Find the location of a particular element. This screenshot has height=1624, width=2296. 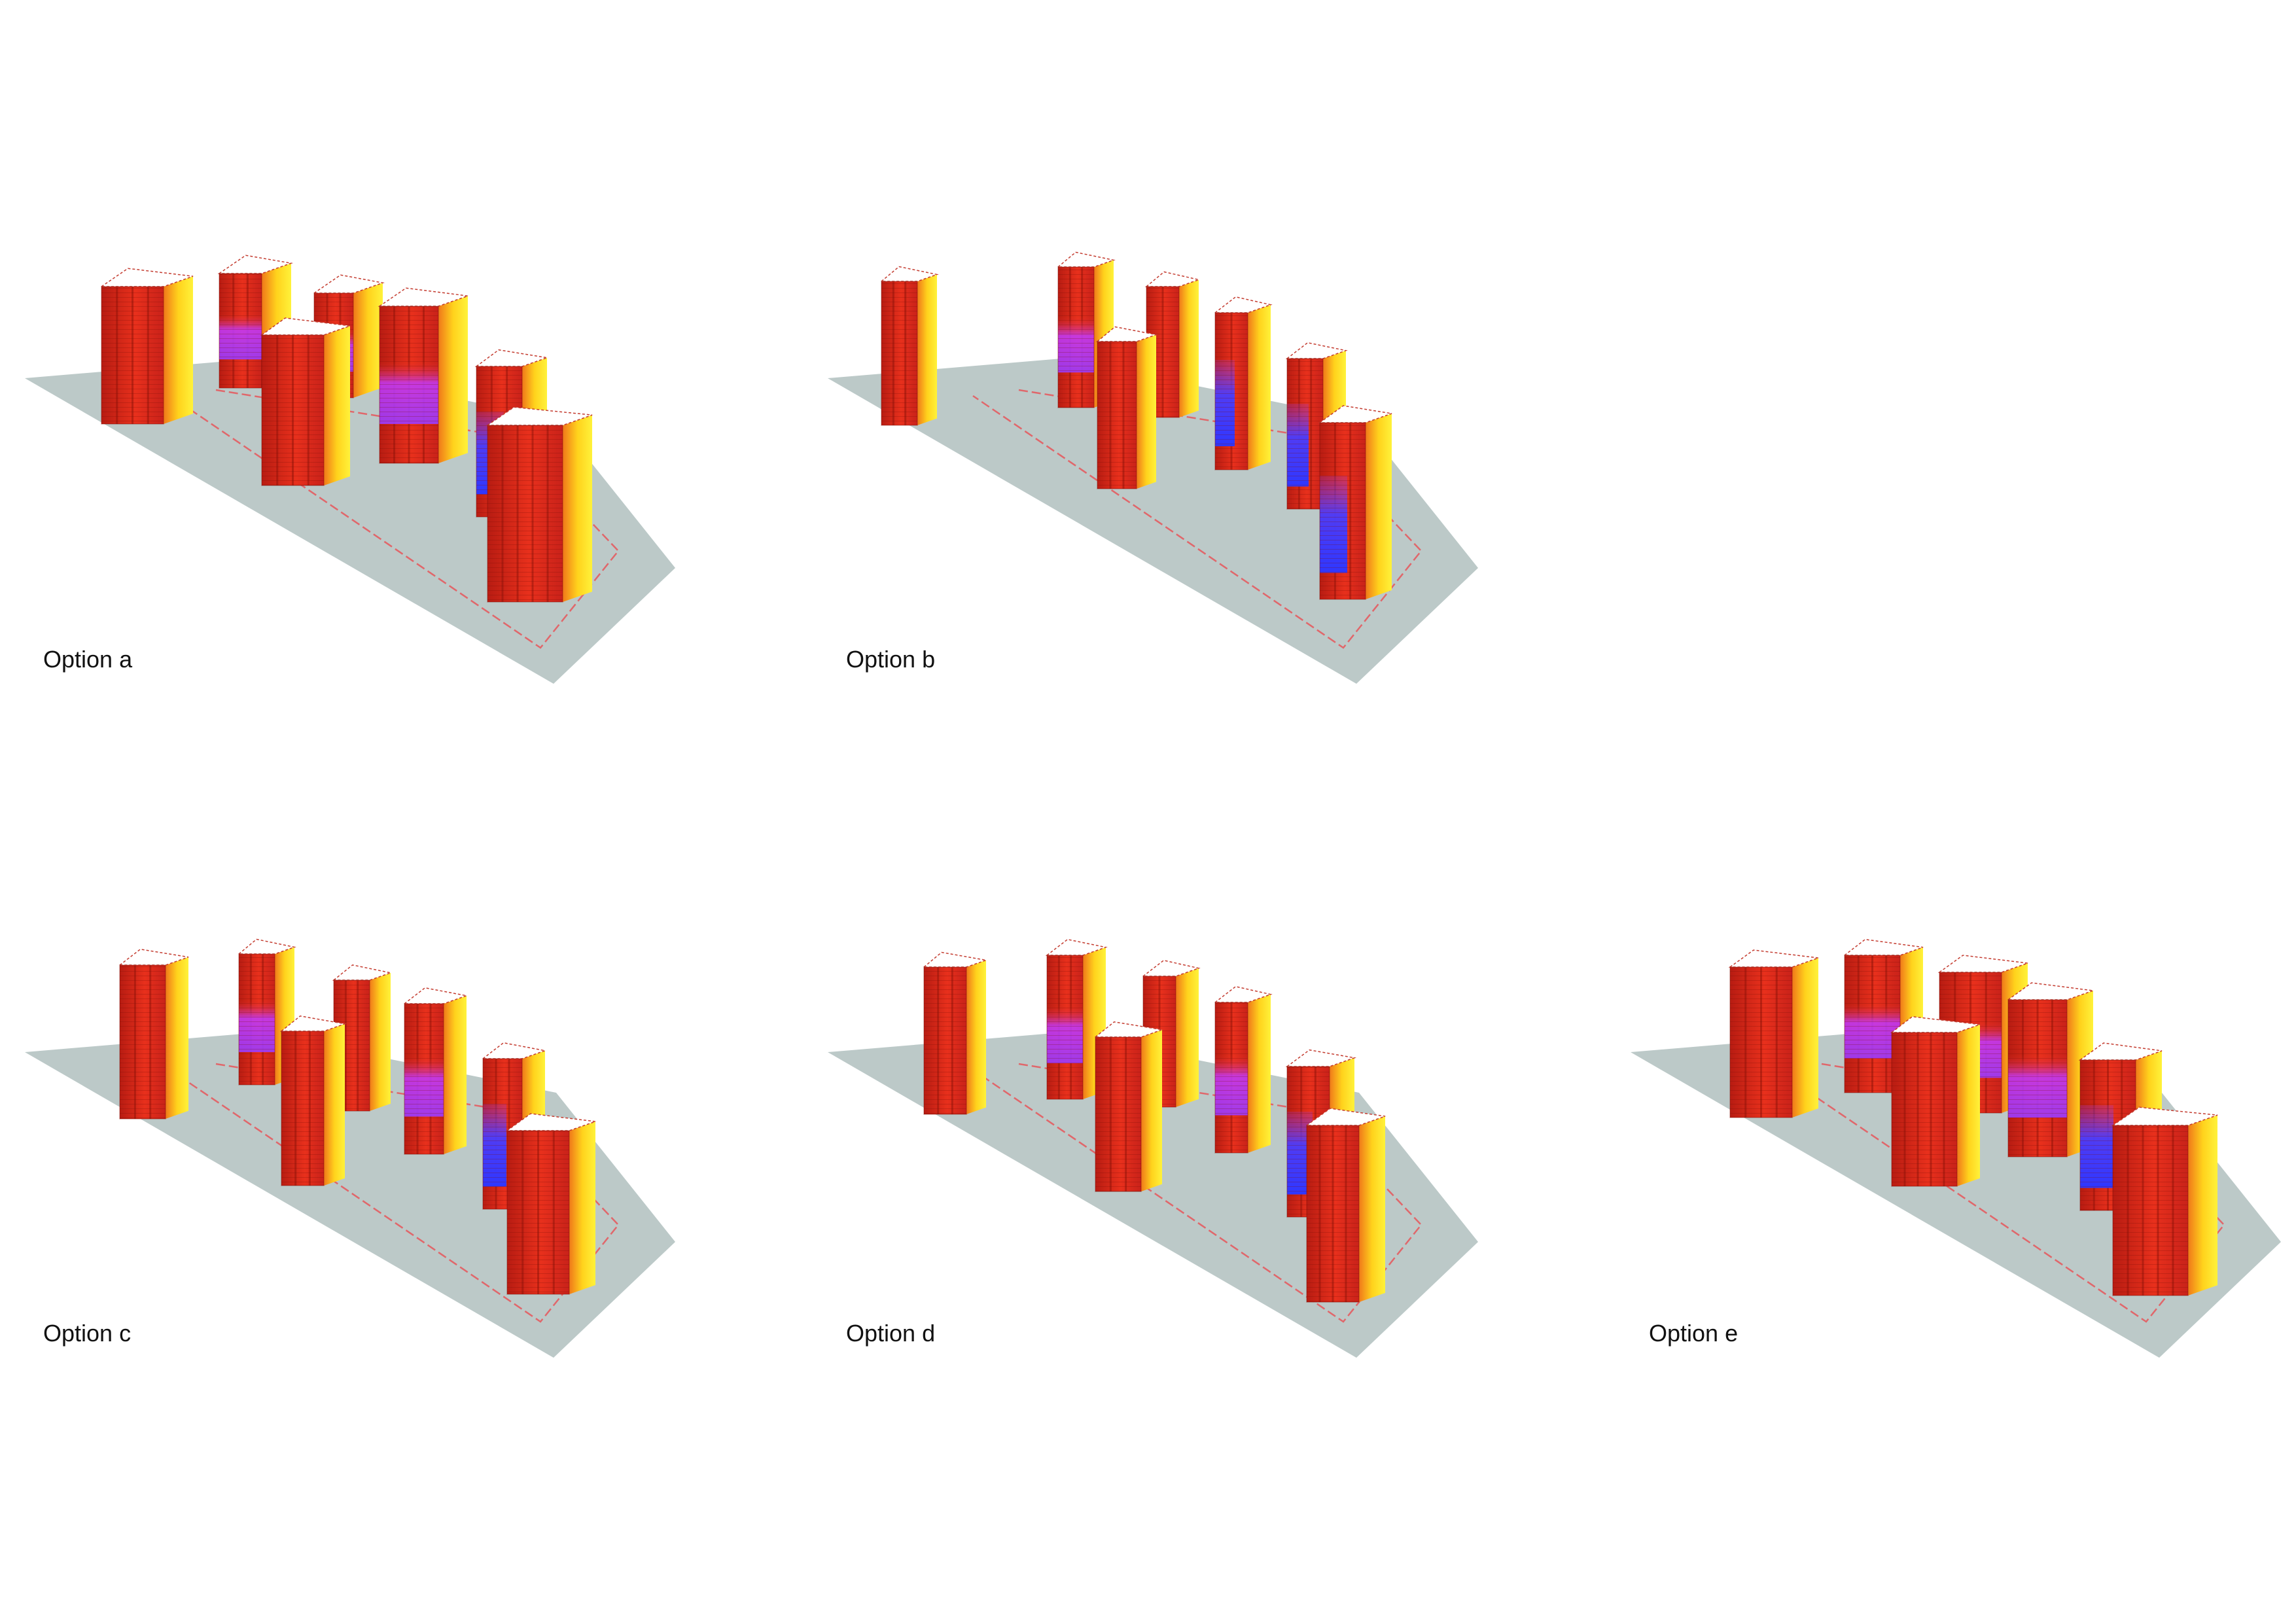

option-c-panel is located at coordinates (350, 1148).